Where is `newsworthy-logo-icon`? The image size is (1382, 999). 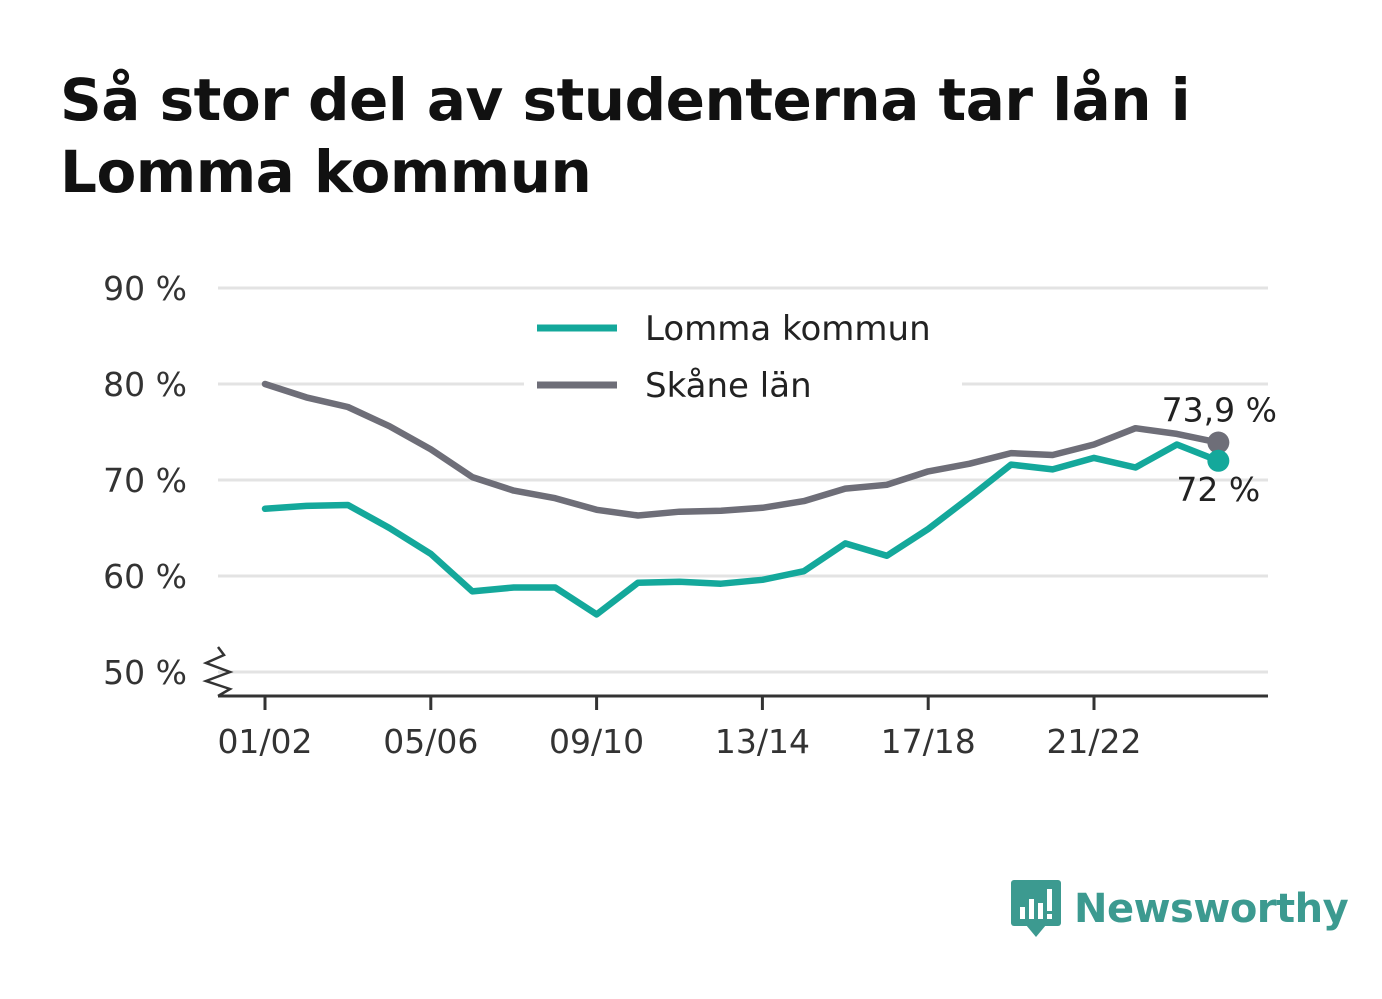 newsworthy-logo-icon is located at coordinates (1036, 908).